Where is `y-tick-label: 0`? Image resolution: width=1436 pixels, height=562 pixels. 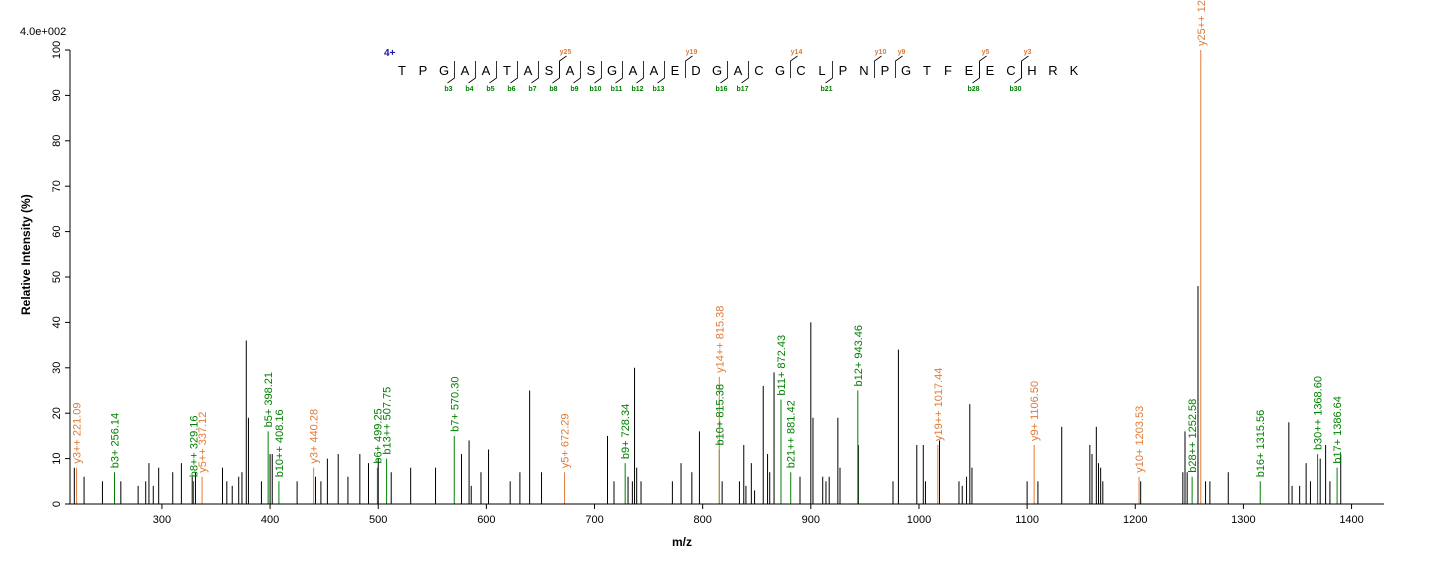
y-tick-label: 0 is located at coordinates (57, 504).